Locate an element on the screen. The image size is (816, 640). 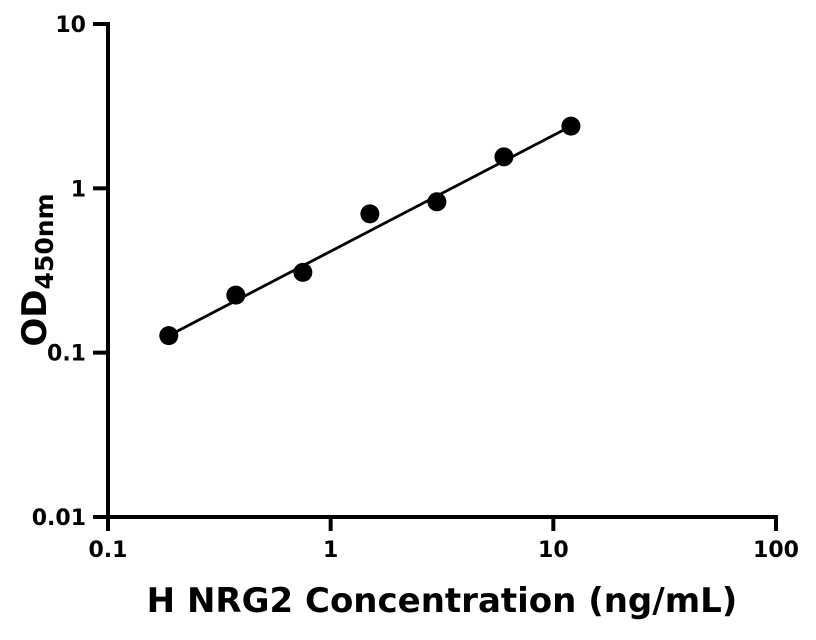
x-tick-label: 0.1 is located at coordinates (108, 550).